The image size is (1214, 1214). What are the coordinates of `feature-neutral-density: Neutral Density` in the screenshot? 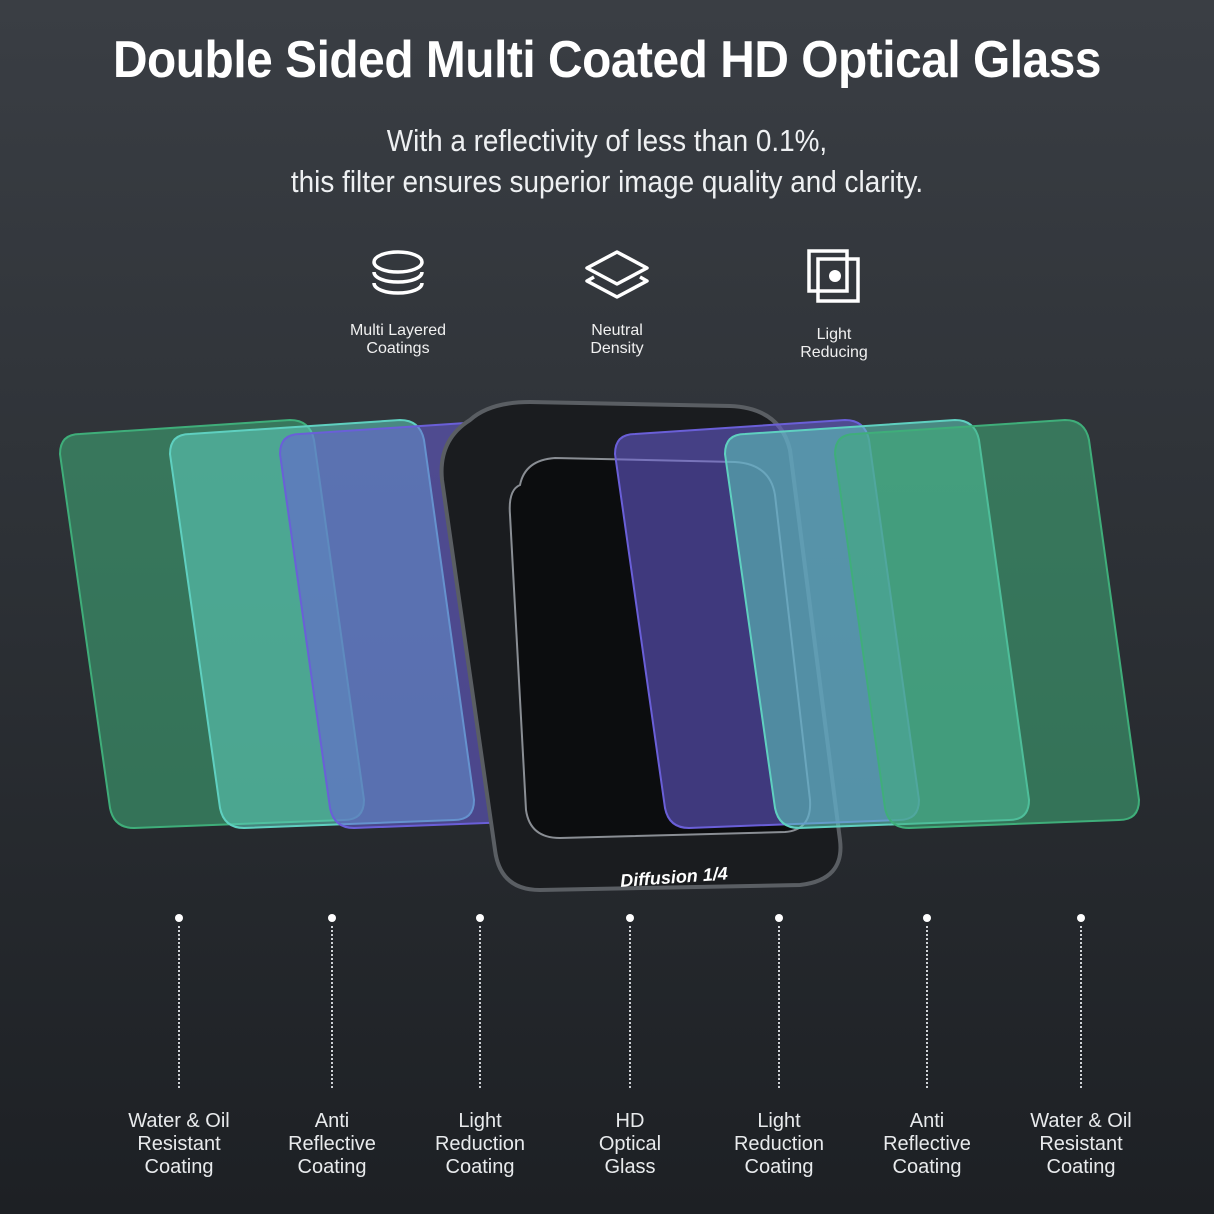 It's located at (617, 303).